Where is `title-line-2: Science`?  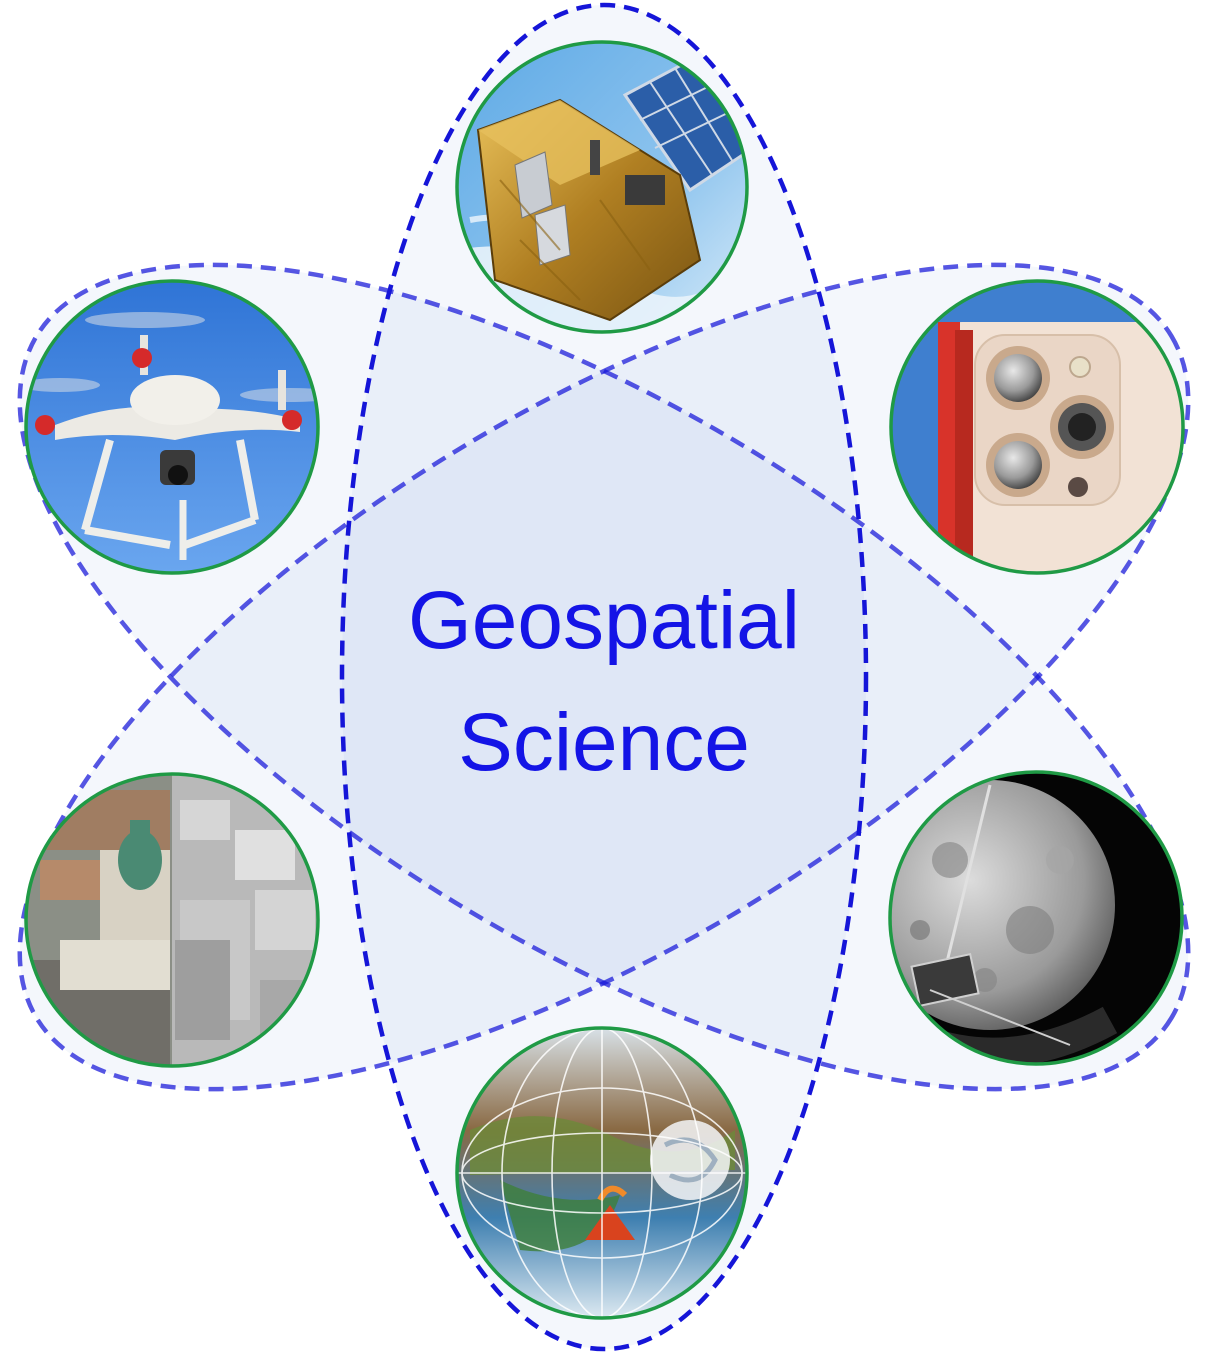 title-line-2: Science is located at coordinates (604, 742).